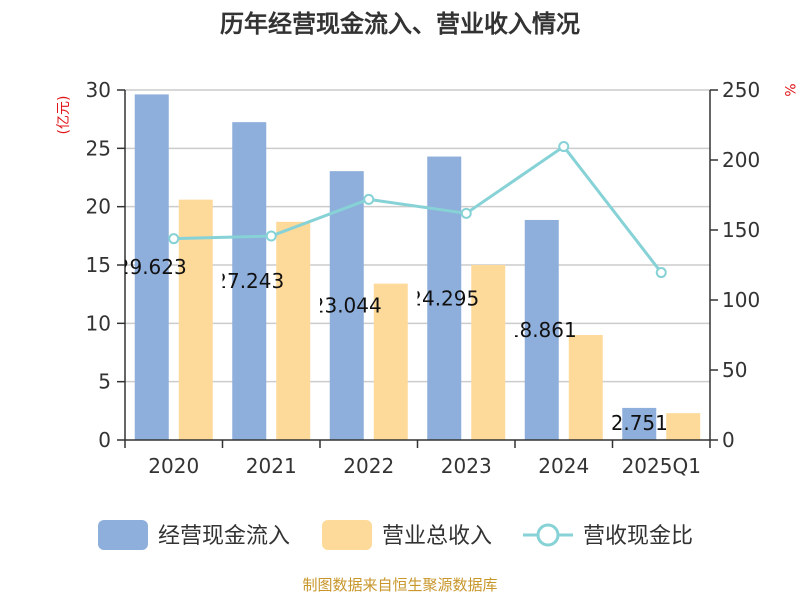 The height and width of the screenshot is (600, 800). Describe the element at coordinates (563, 466) in the screenshot. I see `x-tick-label: 2024` at that location.